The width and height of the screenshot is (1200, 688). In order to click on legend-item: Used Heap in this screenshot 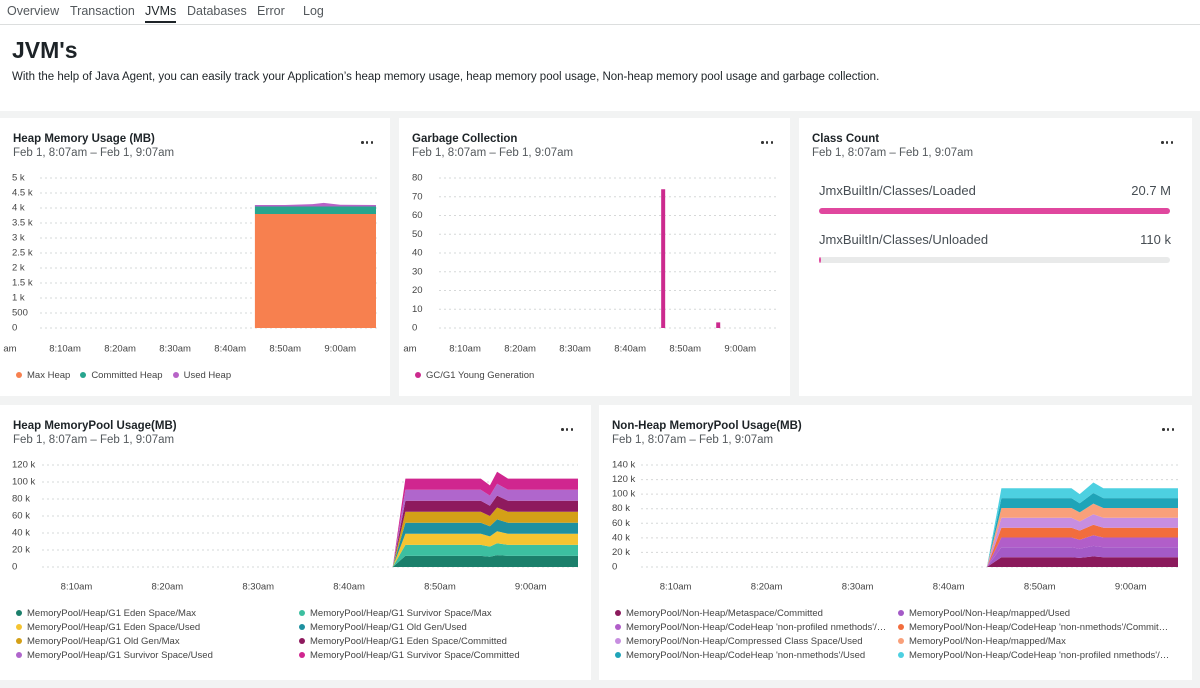, I will do `click(201, 375)`.